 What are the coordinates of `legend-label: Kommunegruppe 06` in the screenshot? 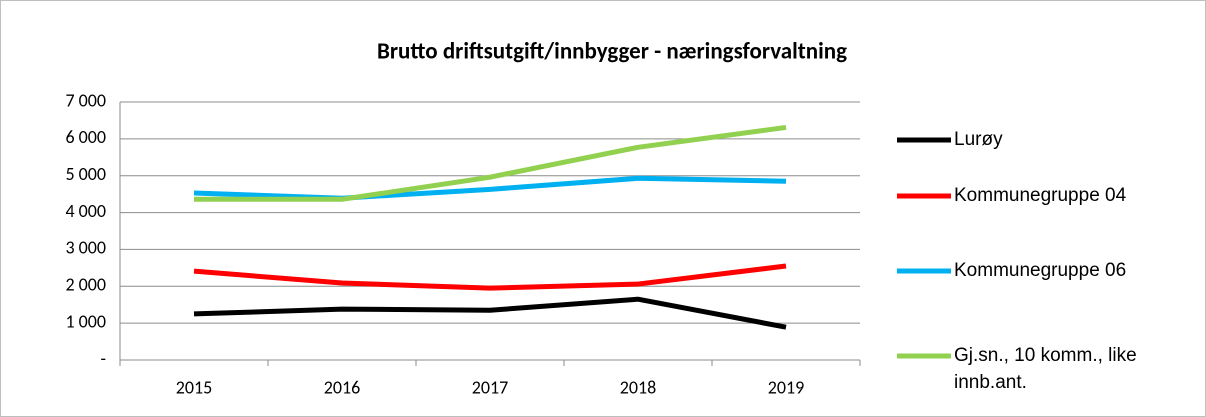 It's located at (1040, 270).